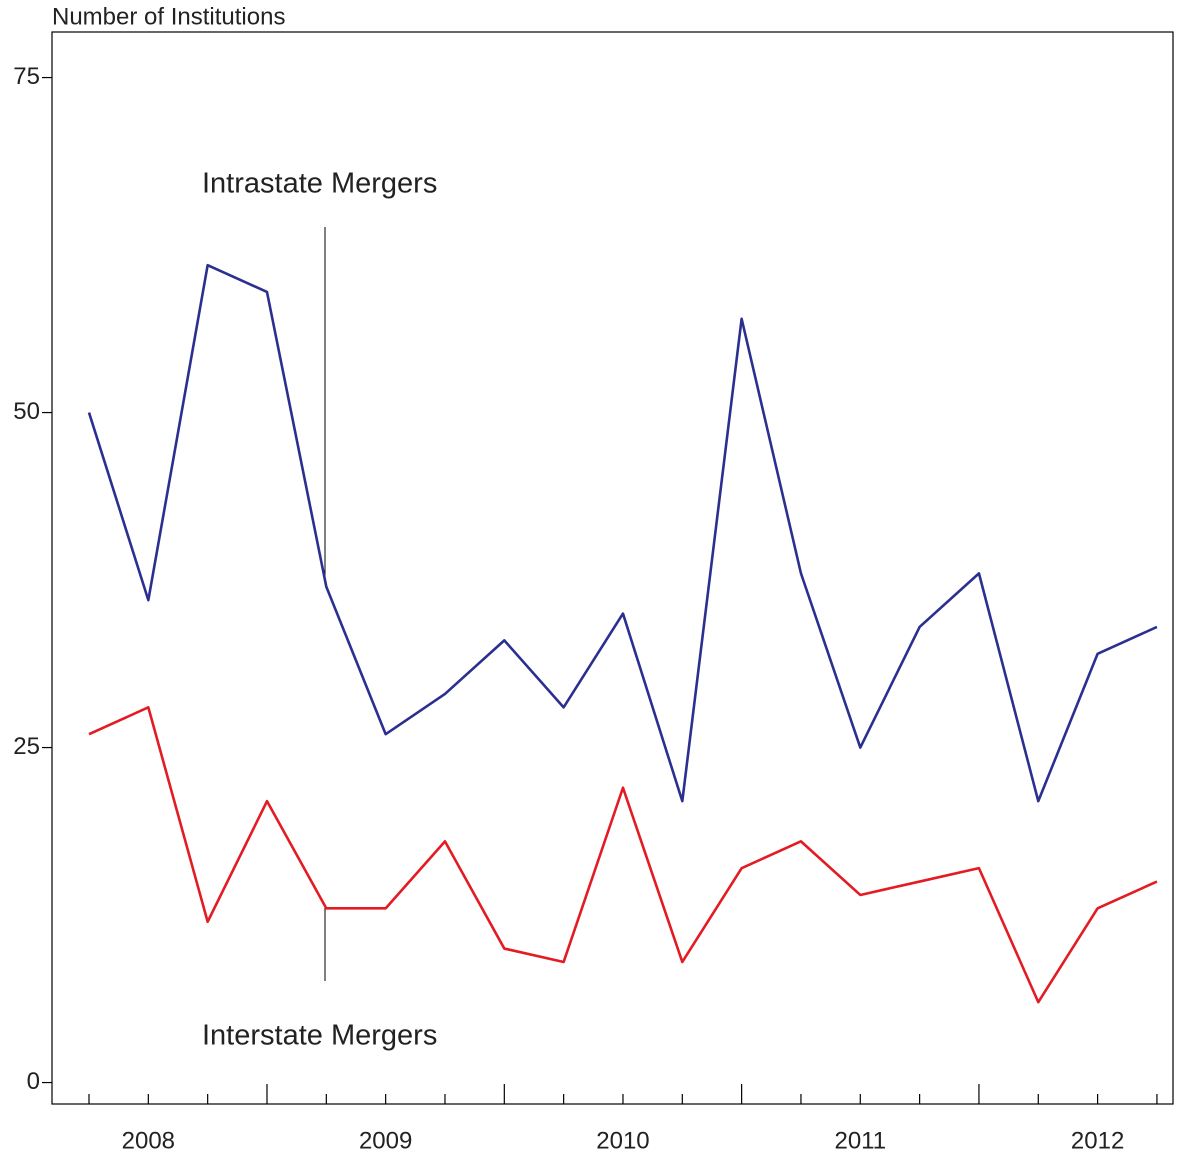  What do you see at coordinates (860, 1140) in the screenshot?
I see `x-tick-label: 2011` at bounding box center [860, 1140].